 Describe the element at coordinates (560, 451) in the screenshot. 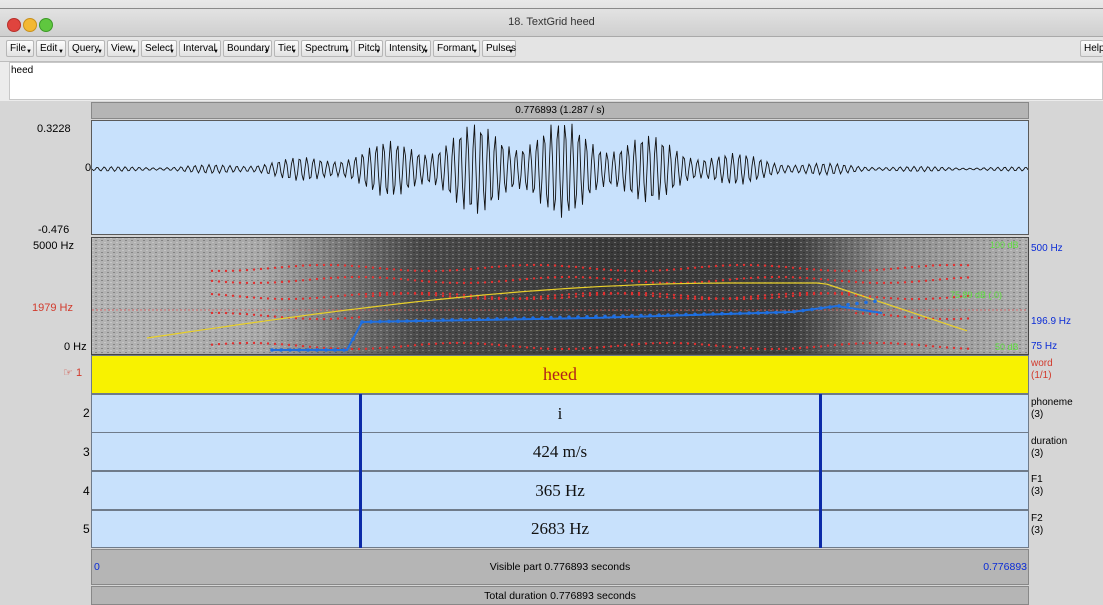

I see `tier-duration: 424 m/s` at that location.